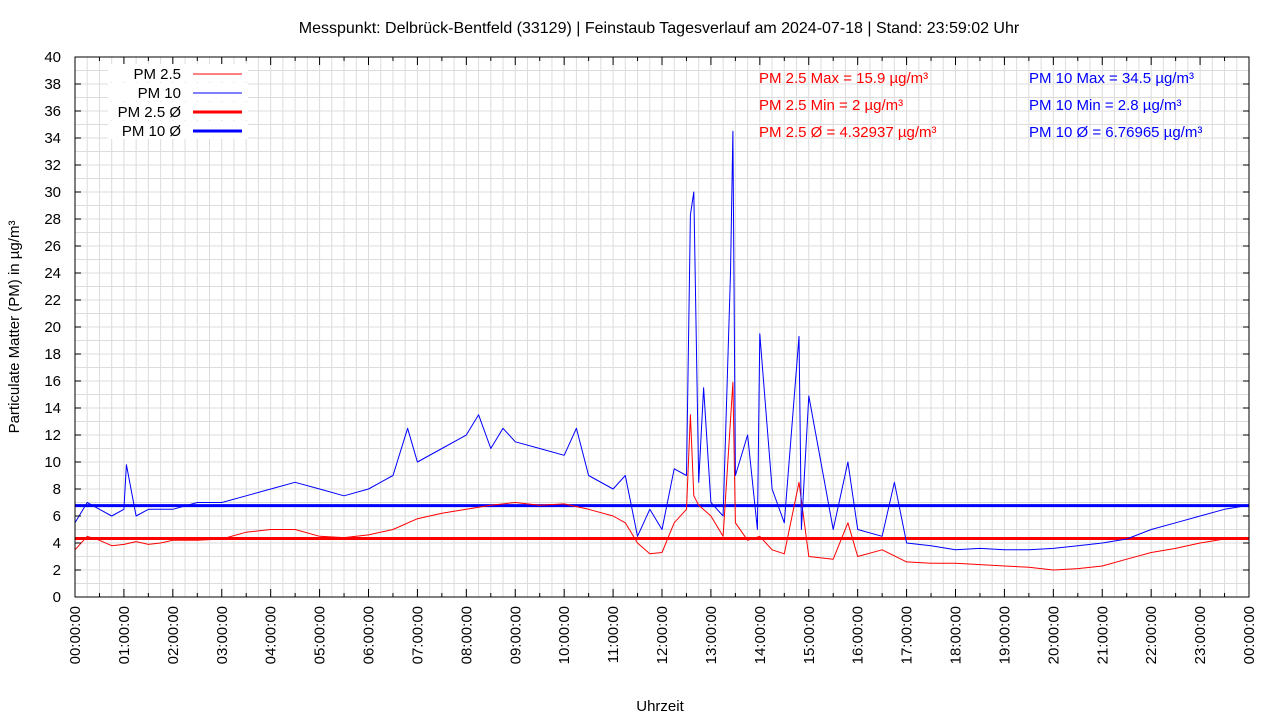  Describe the element at coordinates (847, 132) in the screenshot. I see `stat-pm25: PM 2.5 Ø = 4.32937 µg/m³` at that location.